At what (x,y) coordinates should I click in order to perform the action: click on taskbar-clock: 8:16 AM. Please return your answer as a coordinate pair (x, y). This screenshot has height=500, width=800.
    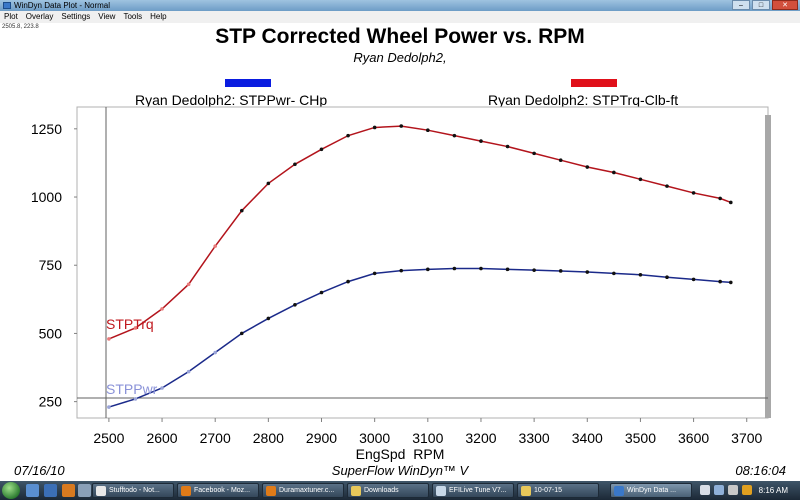
    Looking at the image, I should click on (773, 490).